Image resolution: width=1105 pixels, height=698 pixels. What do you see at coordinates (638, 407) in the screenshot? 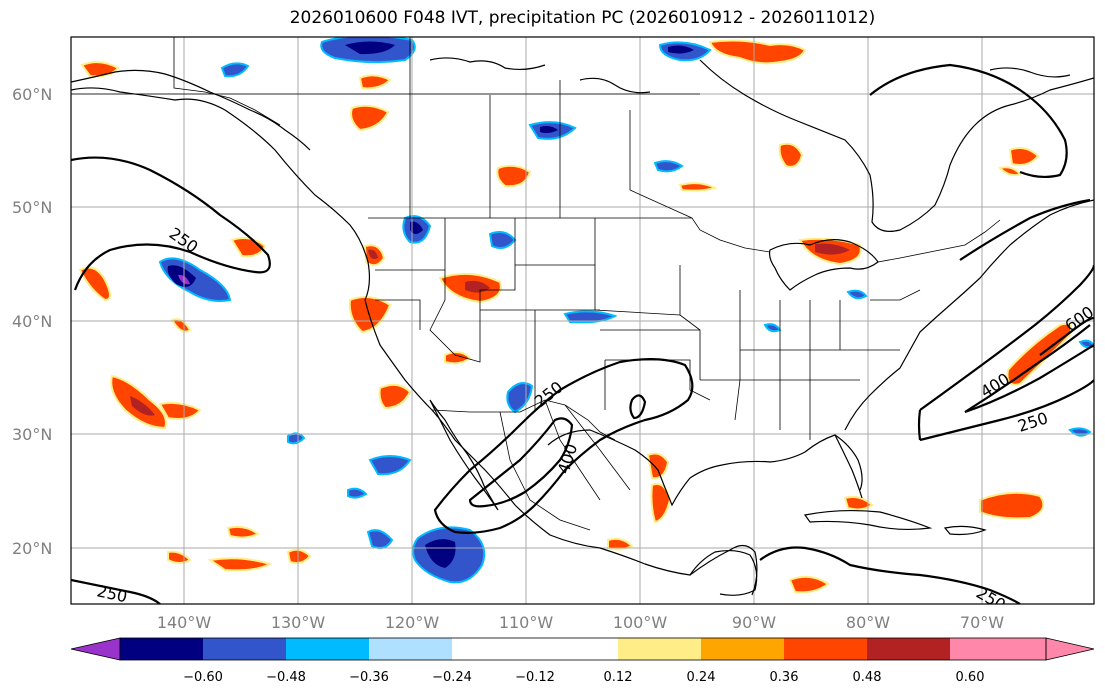
I see `ivt-contour-small-loop` at bounding box center [638, 407].